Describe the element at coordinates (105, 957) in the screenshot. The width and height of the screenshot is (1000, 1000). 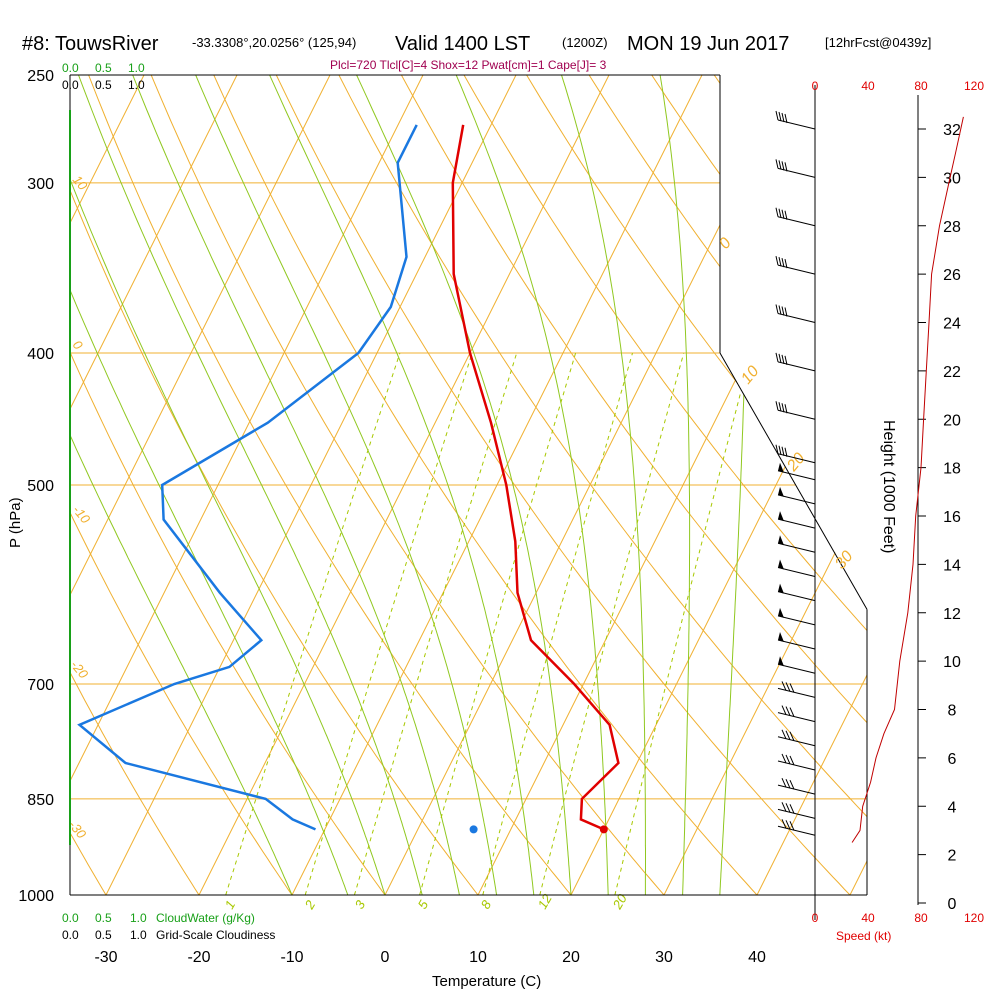
I see `x-tick--30: -30` at that location.